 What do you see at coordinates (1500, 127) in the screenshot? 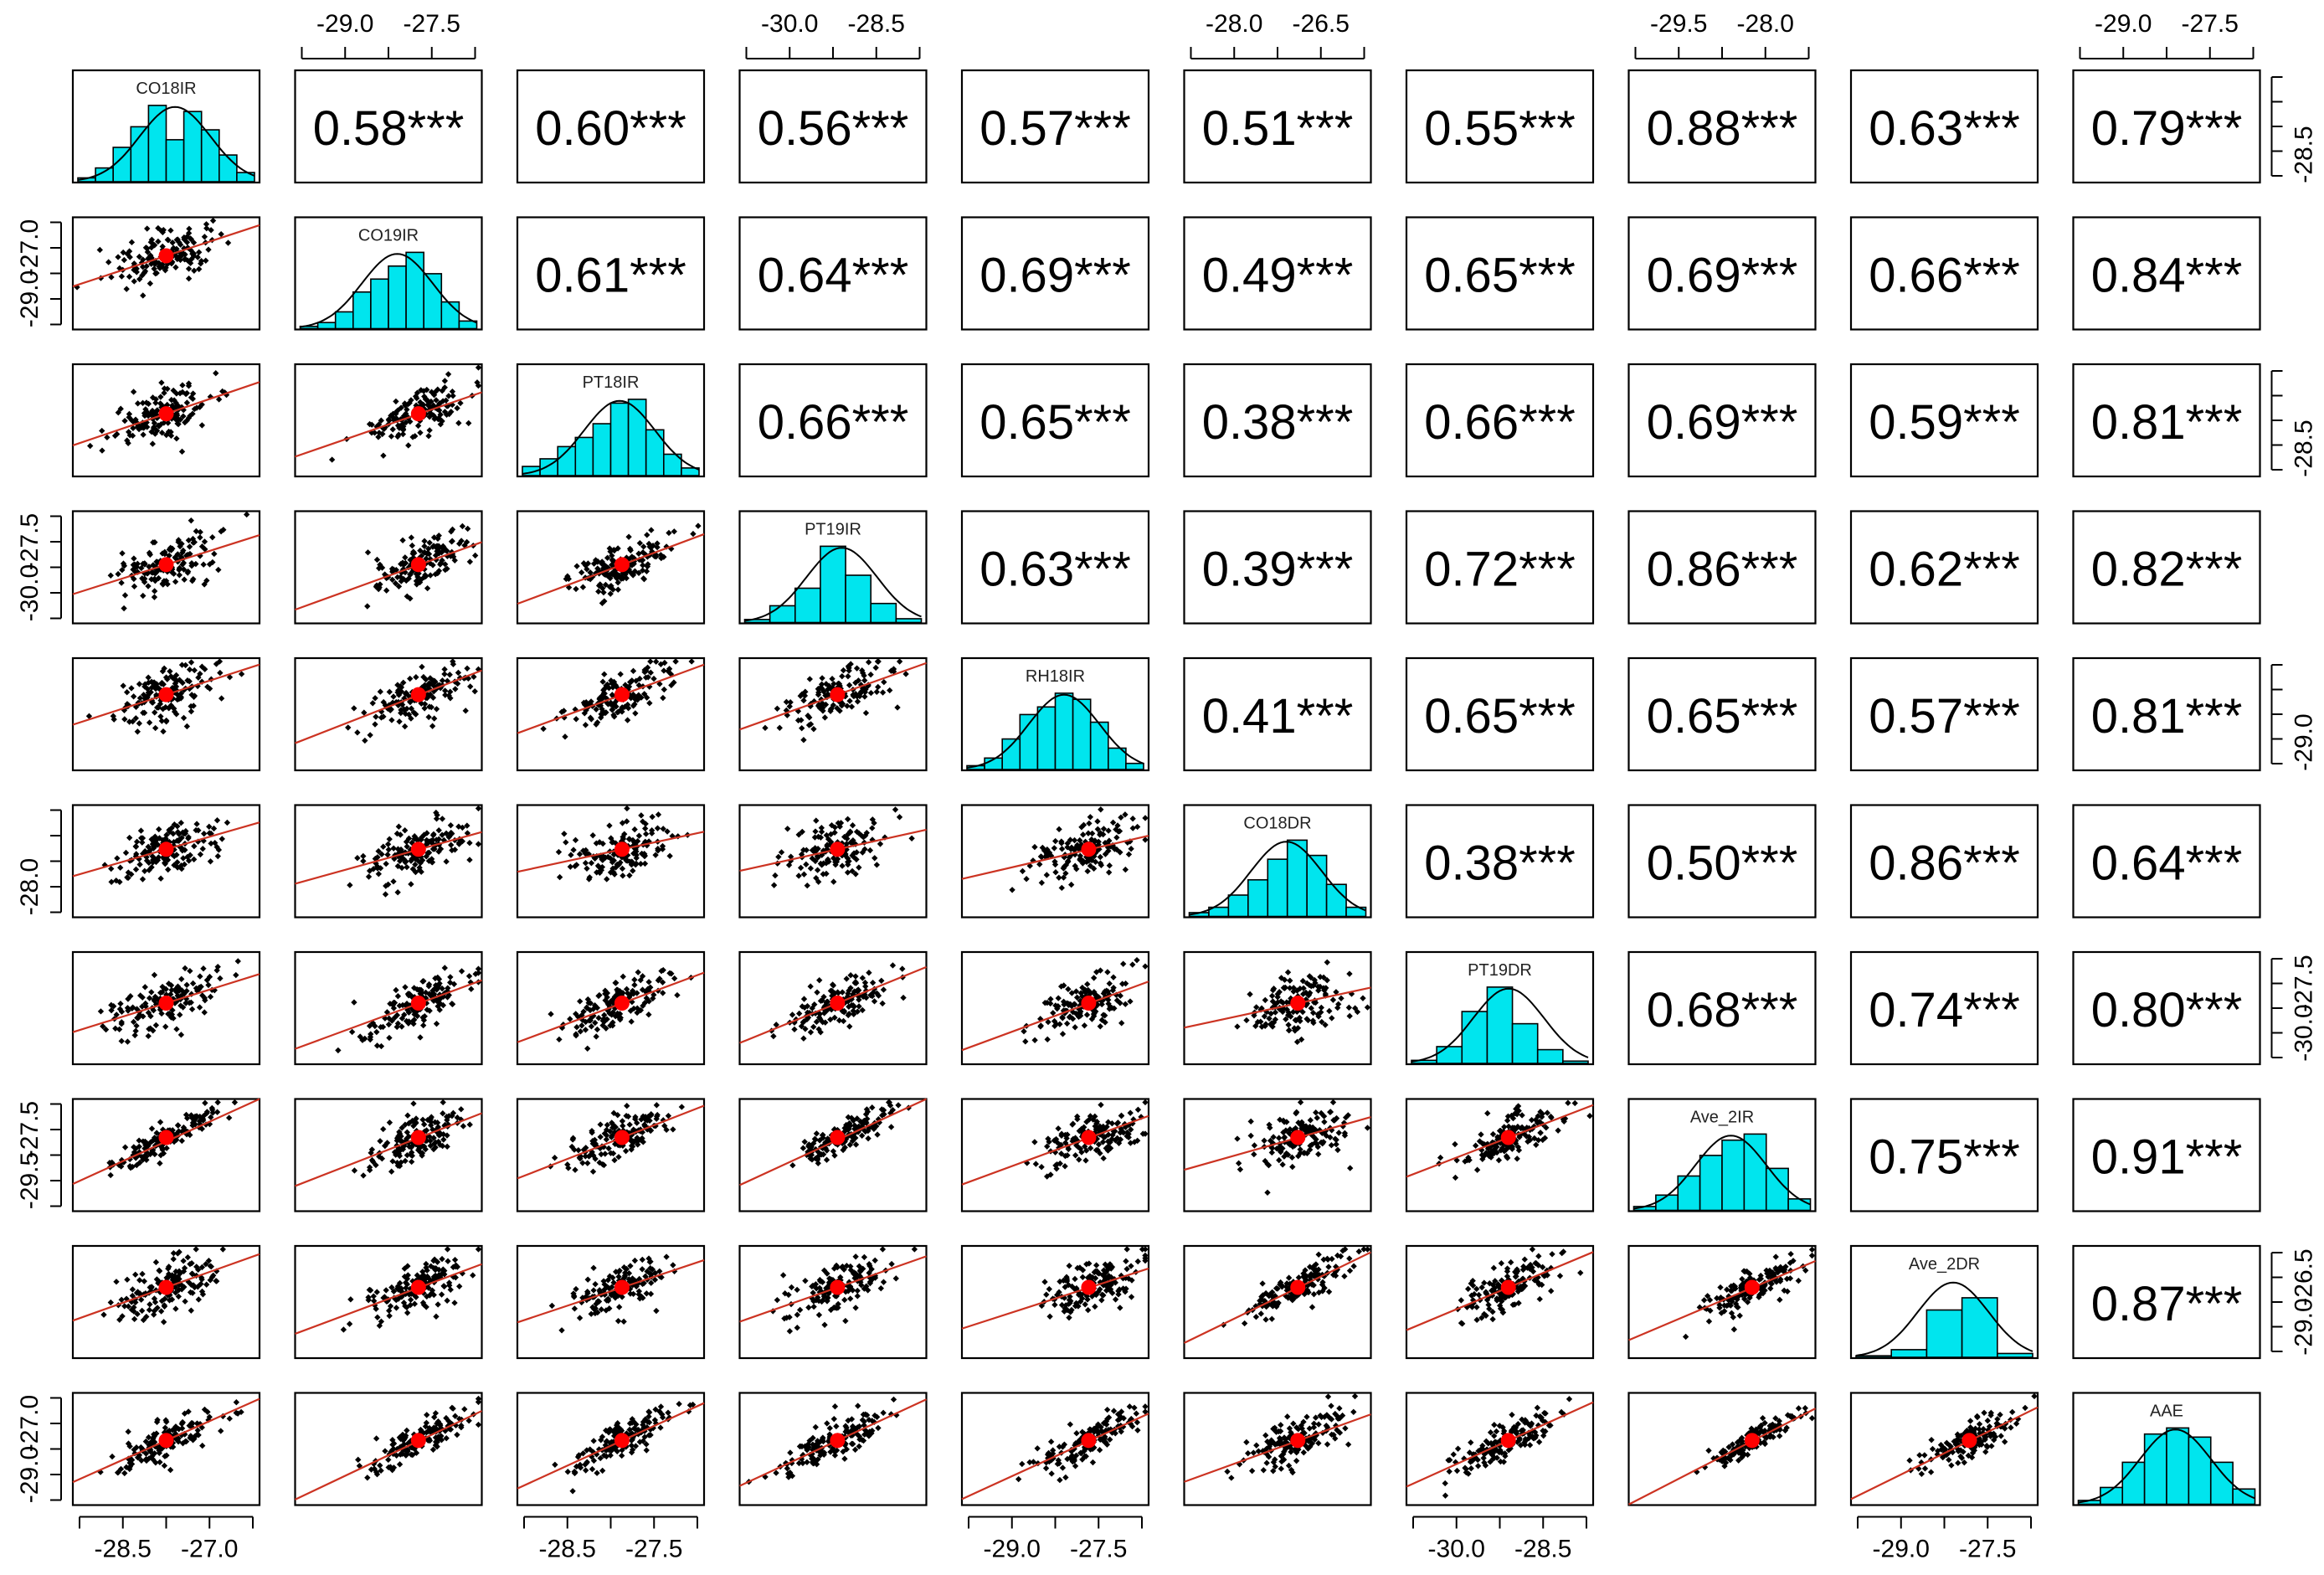
I see `cell-CO18IR-PT19DR: 0.55***` at bounding box center [1500, 127].